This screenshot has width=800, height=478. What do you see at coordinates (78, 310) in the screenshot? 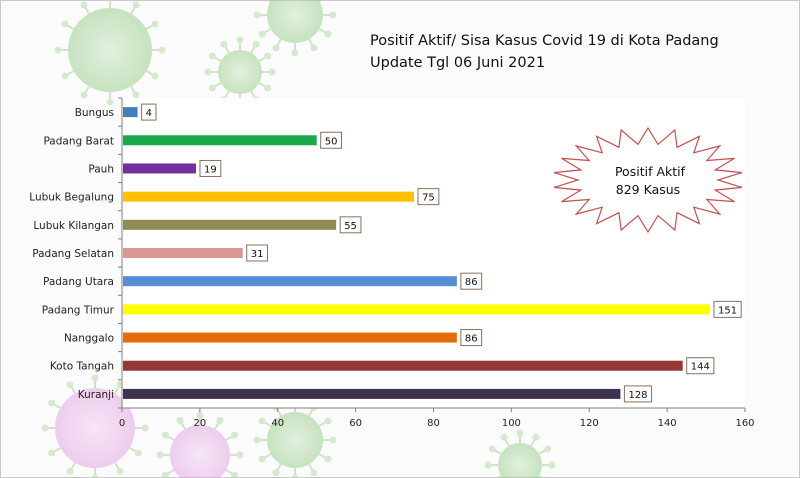
I see `category-label: Padang Timur` at bounding box center [78, 310].